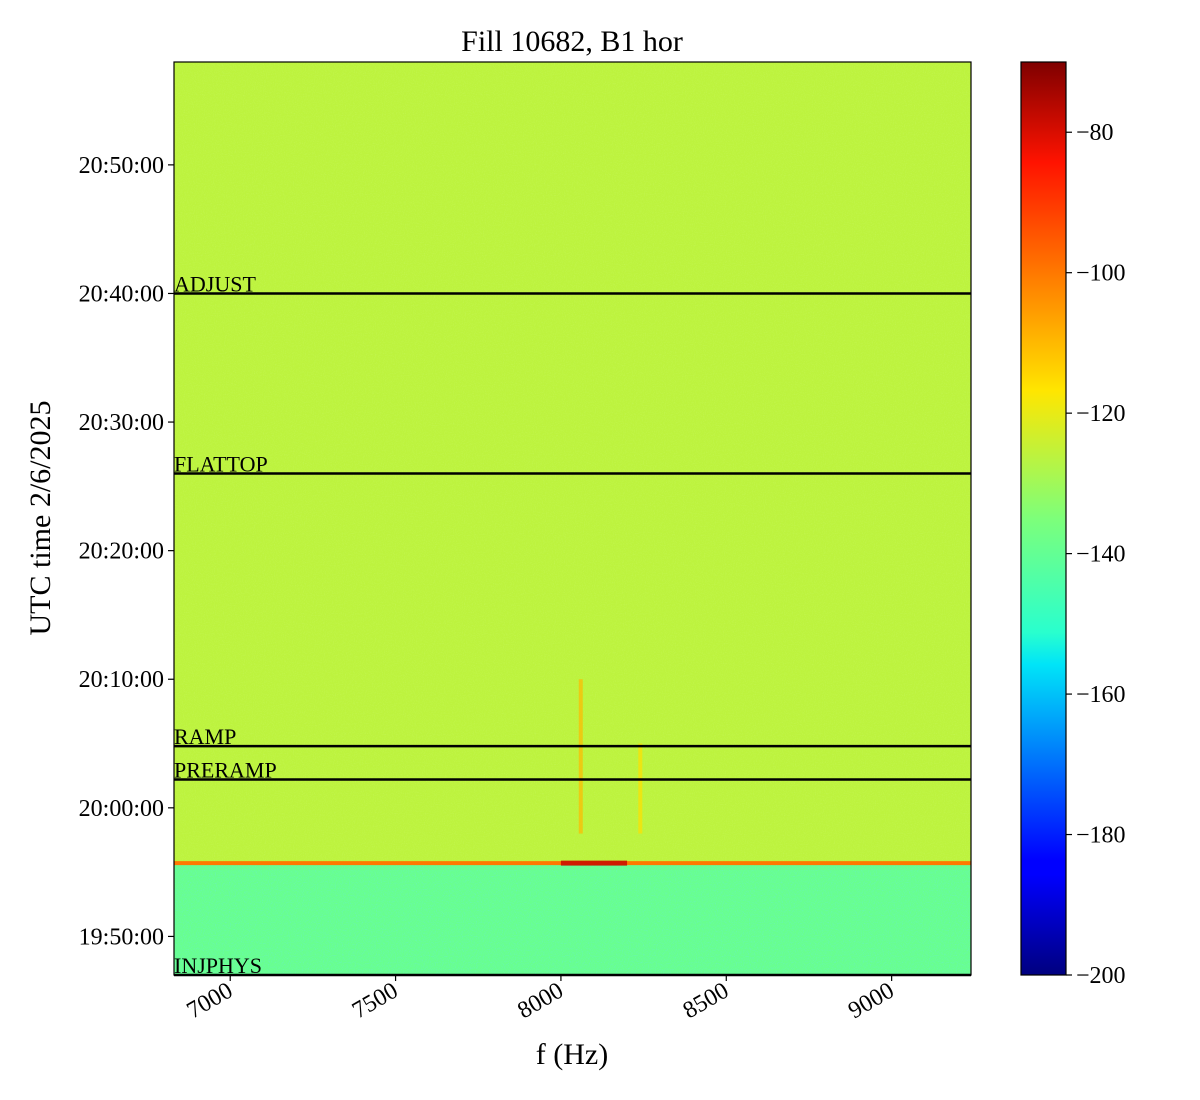 The image size is (1200, 1100). What do you see at coordinates (594, 863) in the screenshot?
I see `hot-line-peak` at bounding box center [594, 863].